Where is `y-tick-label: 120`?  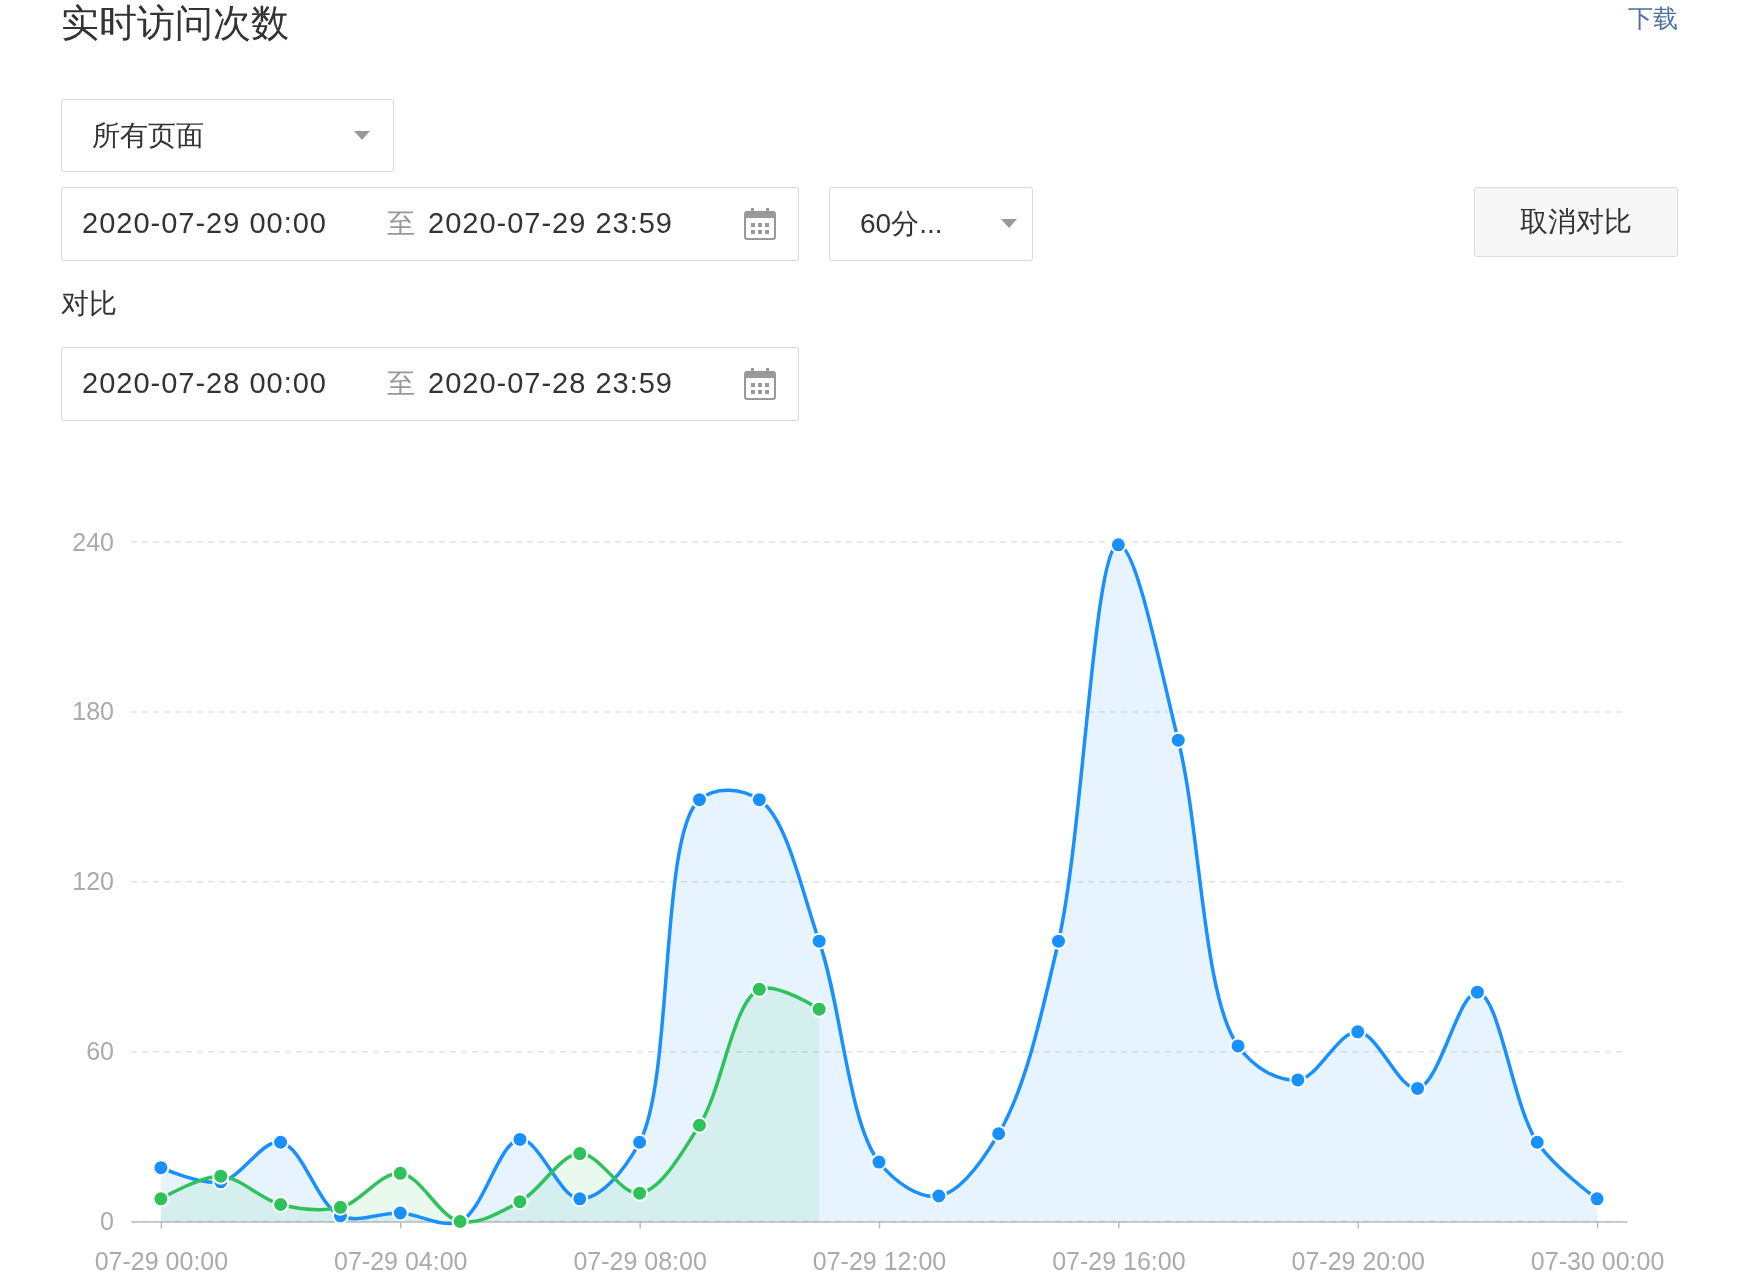
y-tick-label: 120 is located at coordinates (93, 881).